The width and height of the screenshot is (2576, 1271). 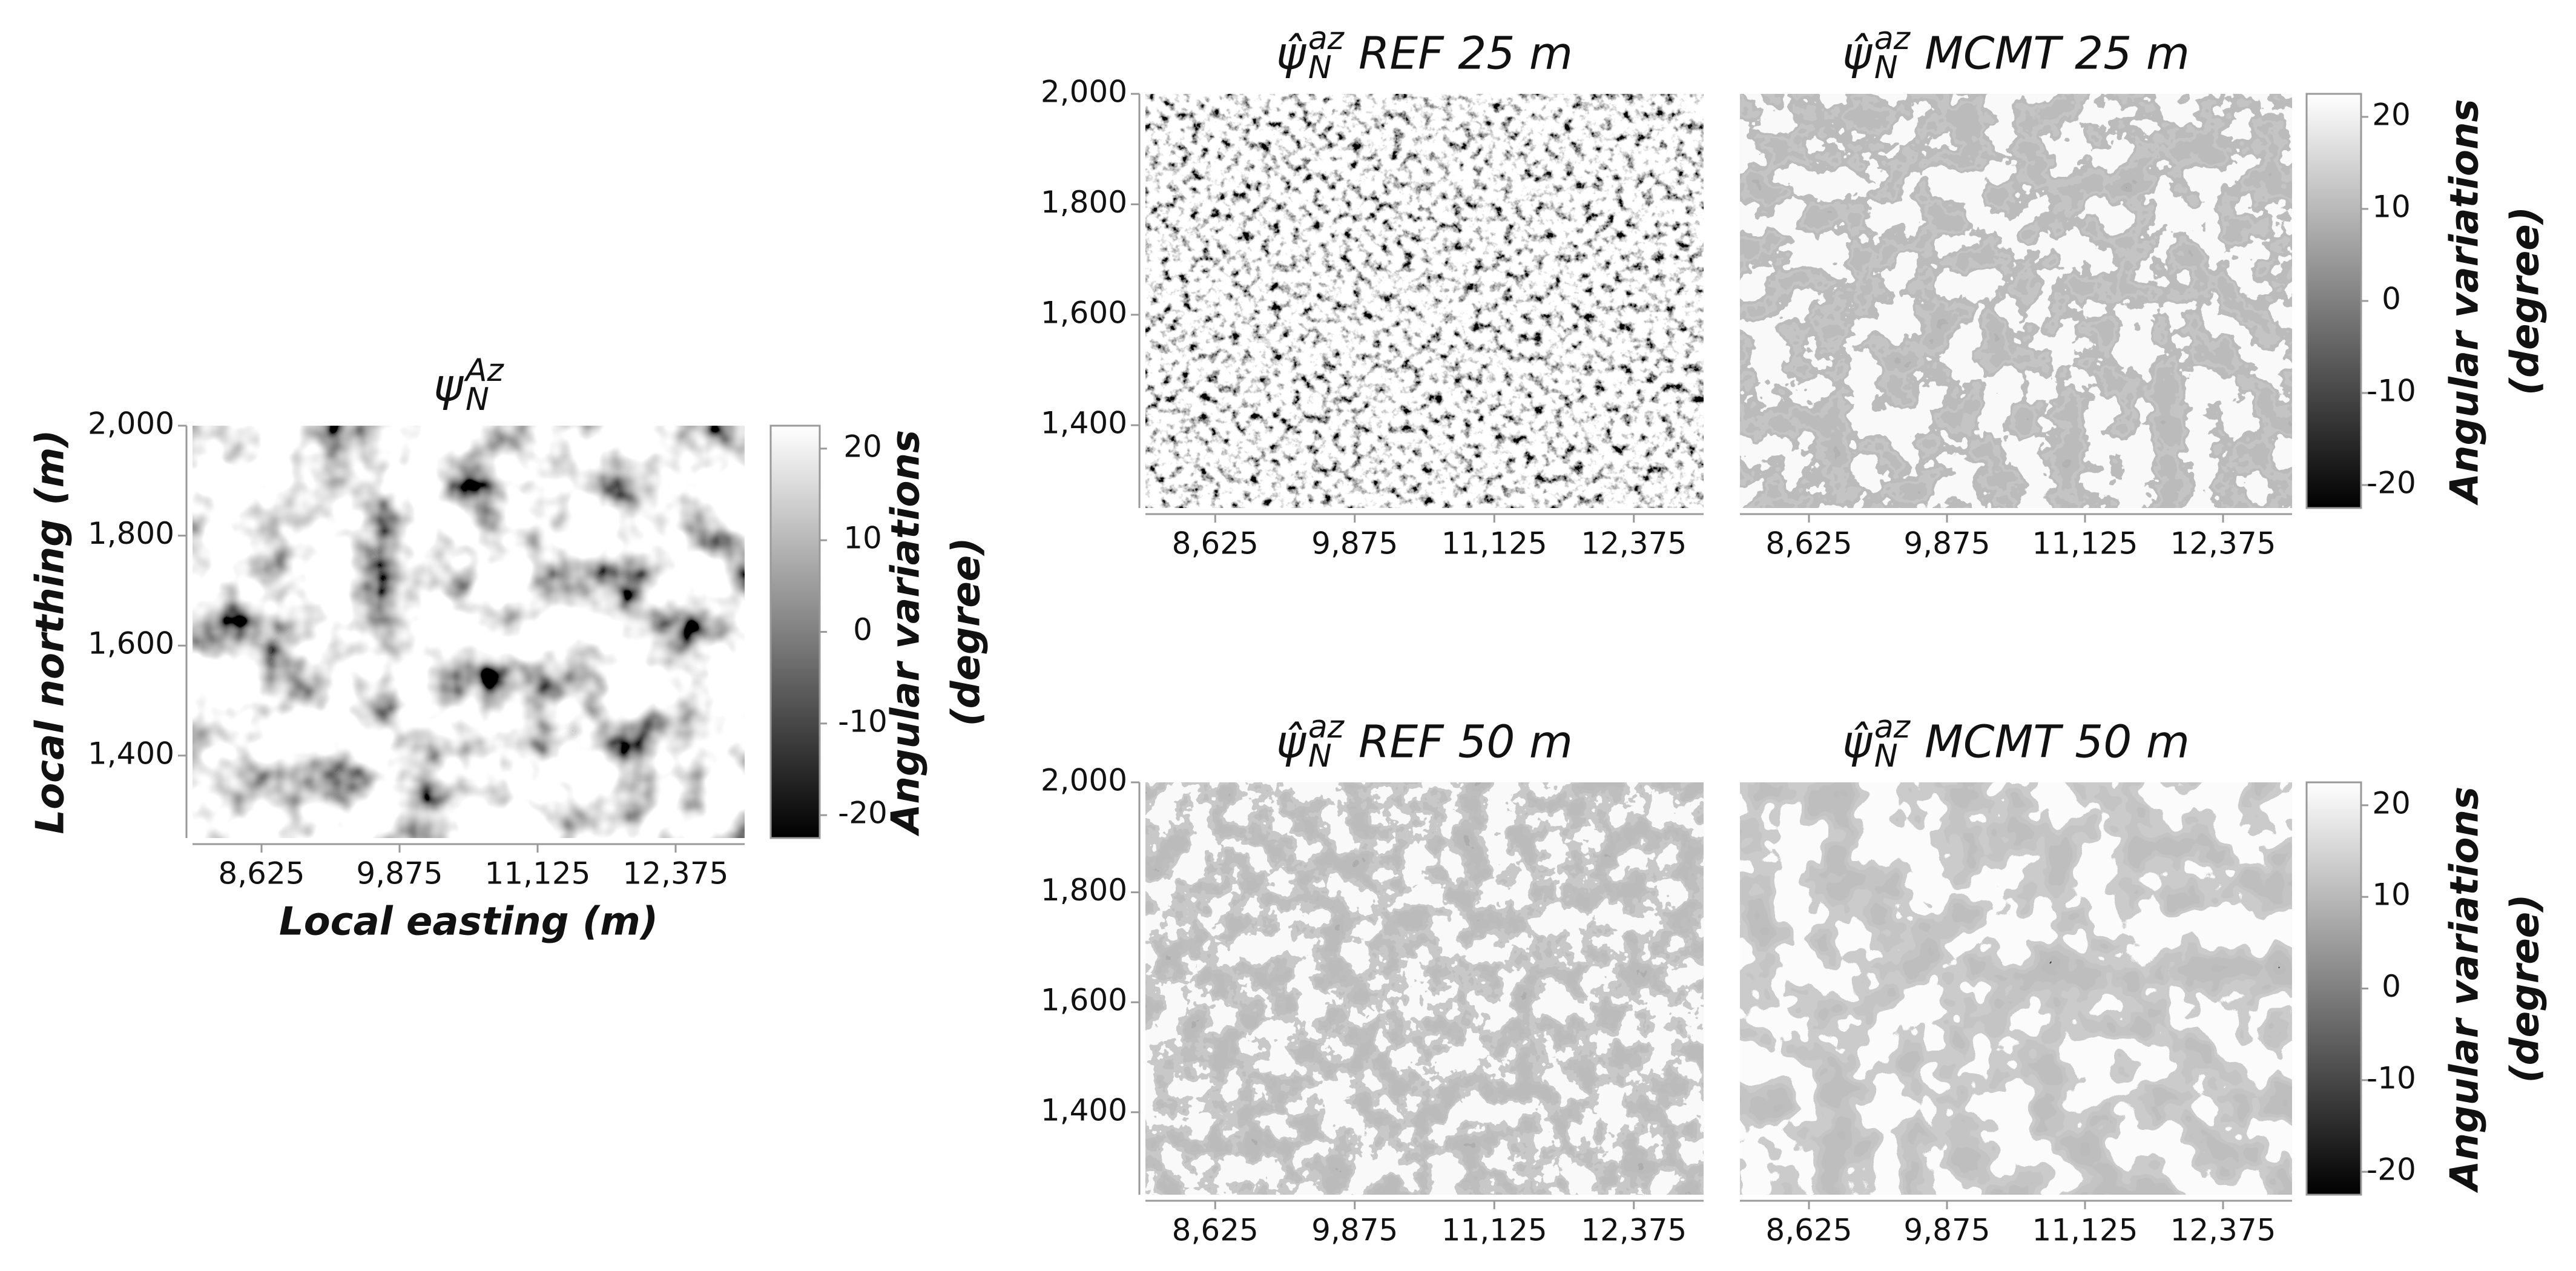 I want to click on panel-title: ψ̂ azN REF 50 m, so click(x=1424, y=741).